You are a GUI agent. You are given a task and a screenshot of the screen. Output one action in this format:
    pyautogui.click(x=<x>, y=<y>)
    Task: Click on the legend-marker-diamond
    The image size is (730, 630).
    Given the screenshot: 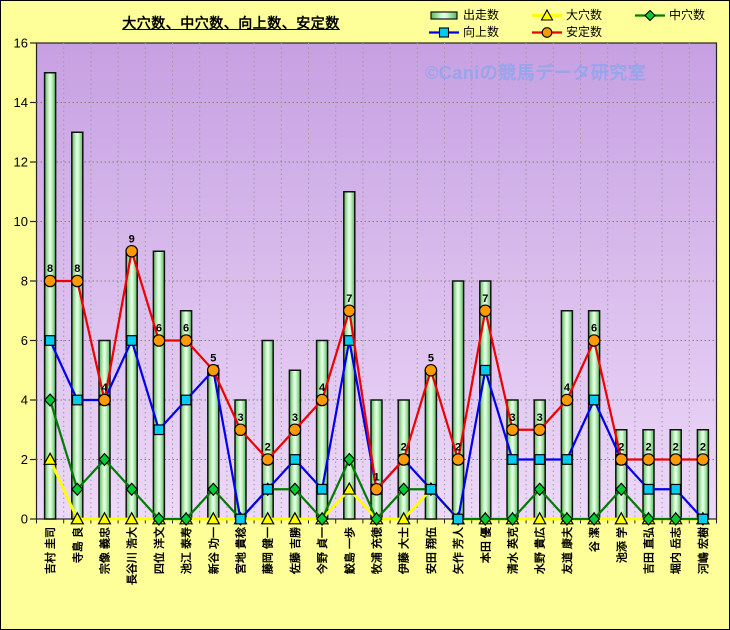 What is the action you would take?
    pyautogui.click(x=650, y=15)
    